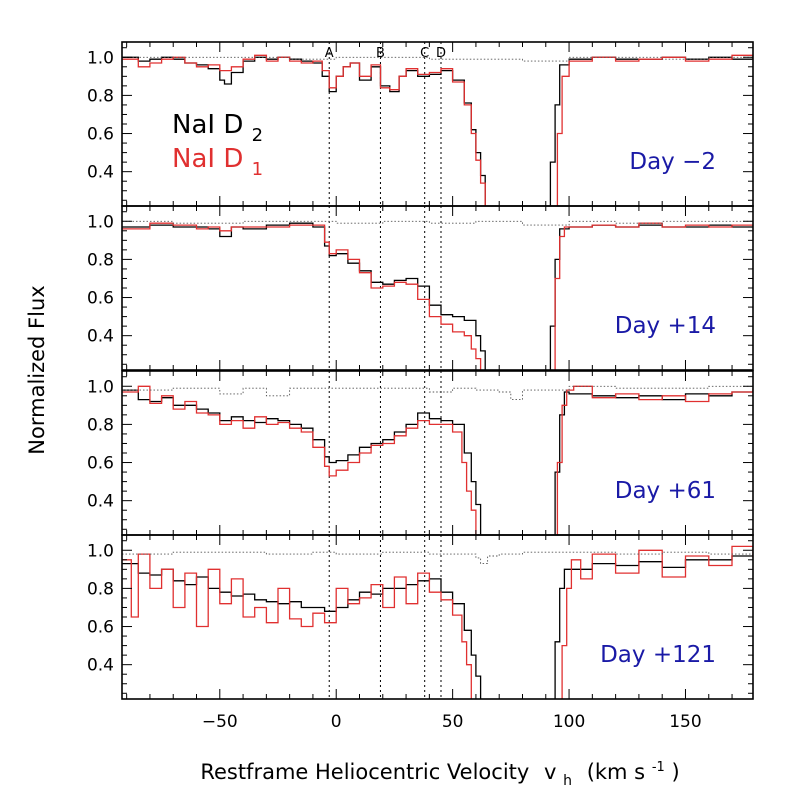 This screenshot has width=797, height=797. What do you see at coordinates (364, 772) in the screenshot?
I see `x-axis-label-text: Restframe Heliocentric Velocity` at bounding box center [364, 772].